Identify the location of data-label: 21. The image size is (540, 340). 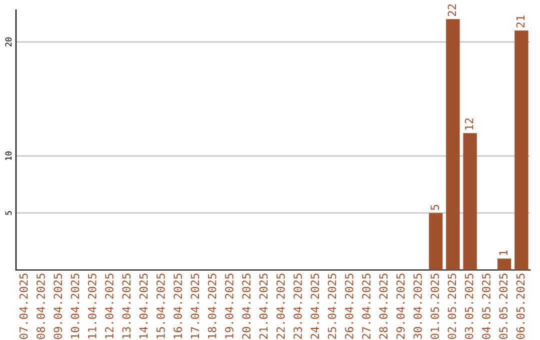
(520, 22).